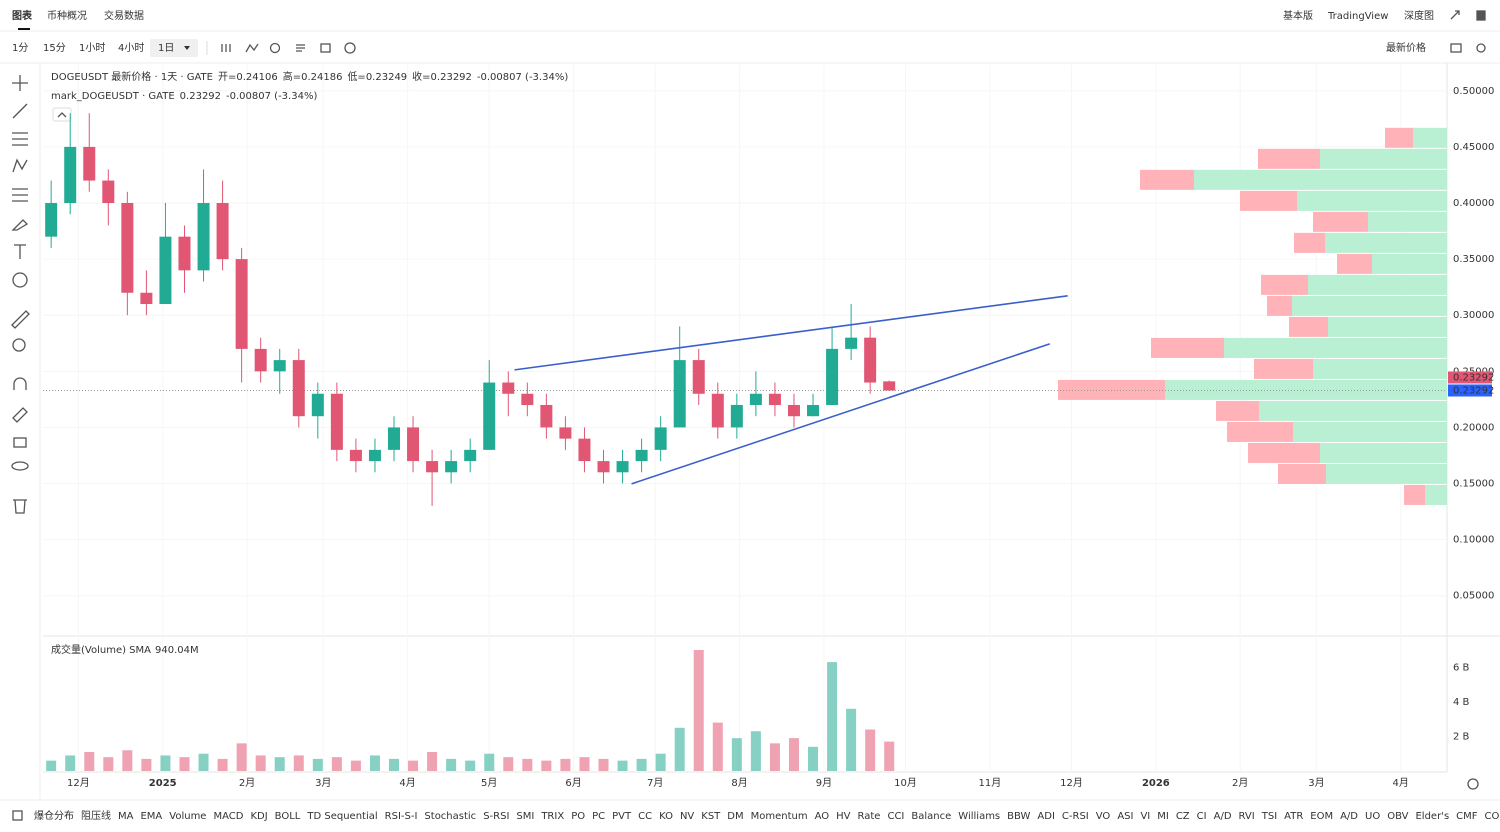 This screenshot has height=832, width=1500. What do you see at coordinates (979, 816) in the screenshot?
I see `indicator: Williams` at bounding box center [979, 816].